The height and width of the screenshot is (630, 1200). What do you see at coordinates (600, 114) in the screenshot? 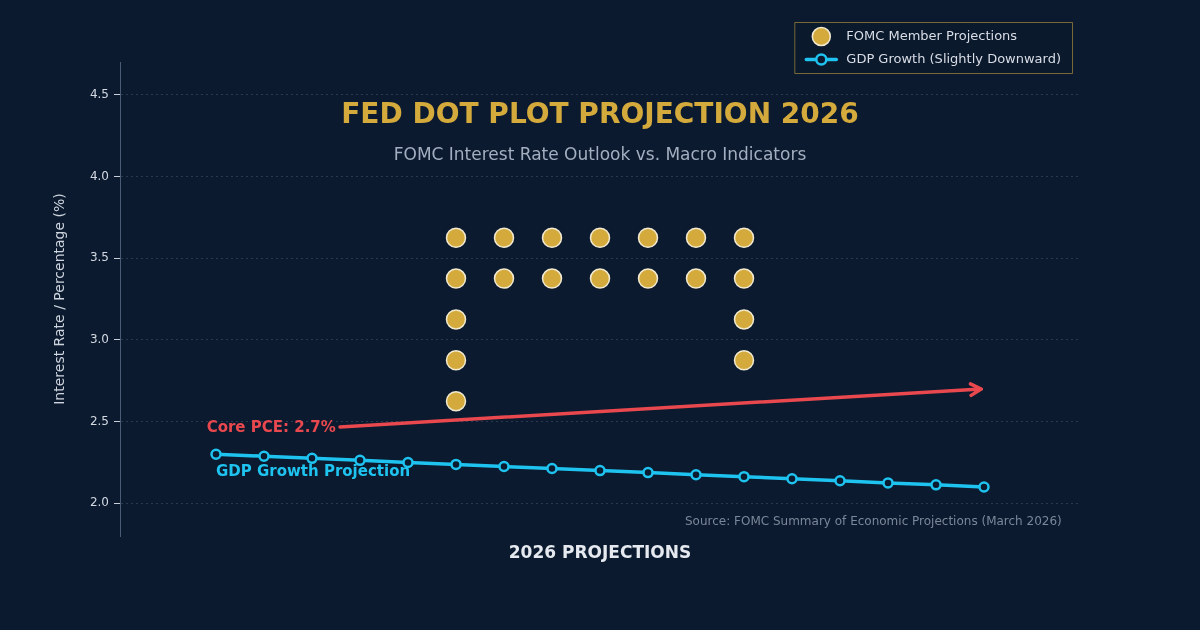
I see `text: FED DOT PLOT PROJECTION 2026` at bounding box center [600, 114].